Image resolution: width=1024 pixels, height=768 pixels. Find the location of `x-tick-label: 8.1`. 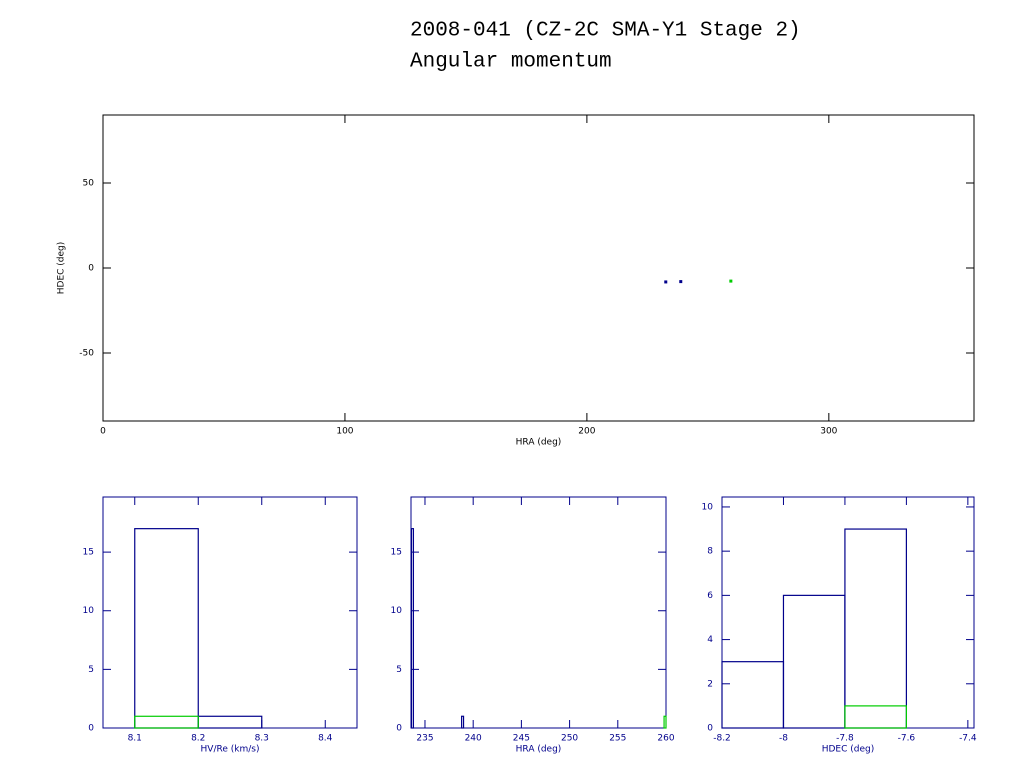

x-tick-label: 8.1 is located at coordinates (135, 739).